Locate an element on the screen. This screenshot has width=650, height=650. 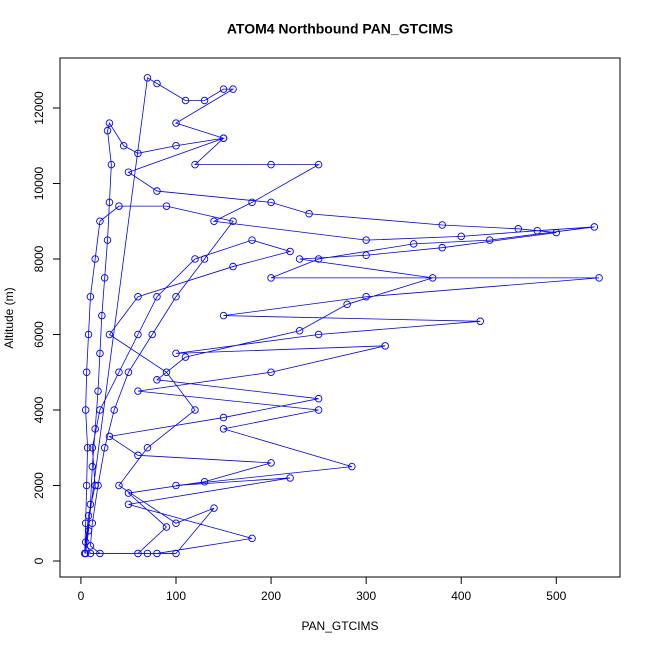
y-tick-label: 10000 is located at coordinates (39, 184).